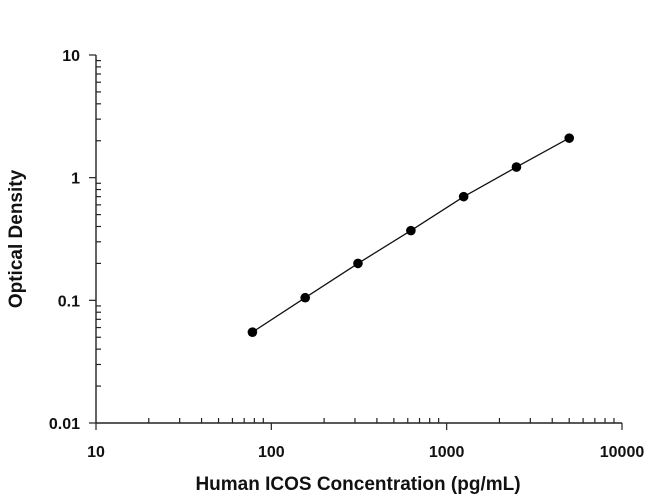  What do you see at coordinates (271, 452) in the screenshot?
I see `x-tick-label: 100` at bounding box center [271, 452].